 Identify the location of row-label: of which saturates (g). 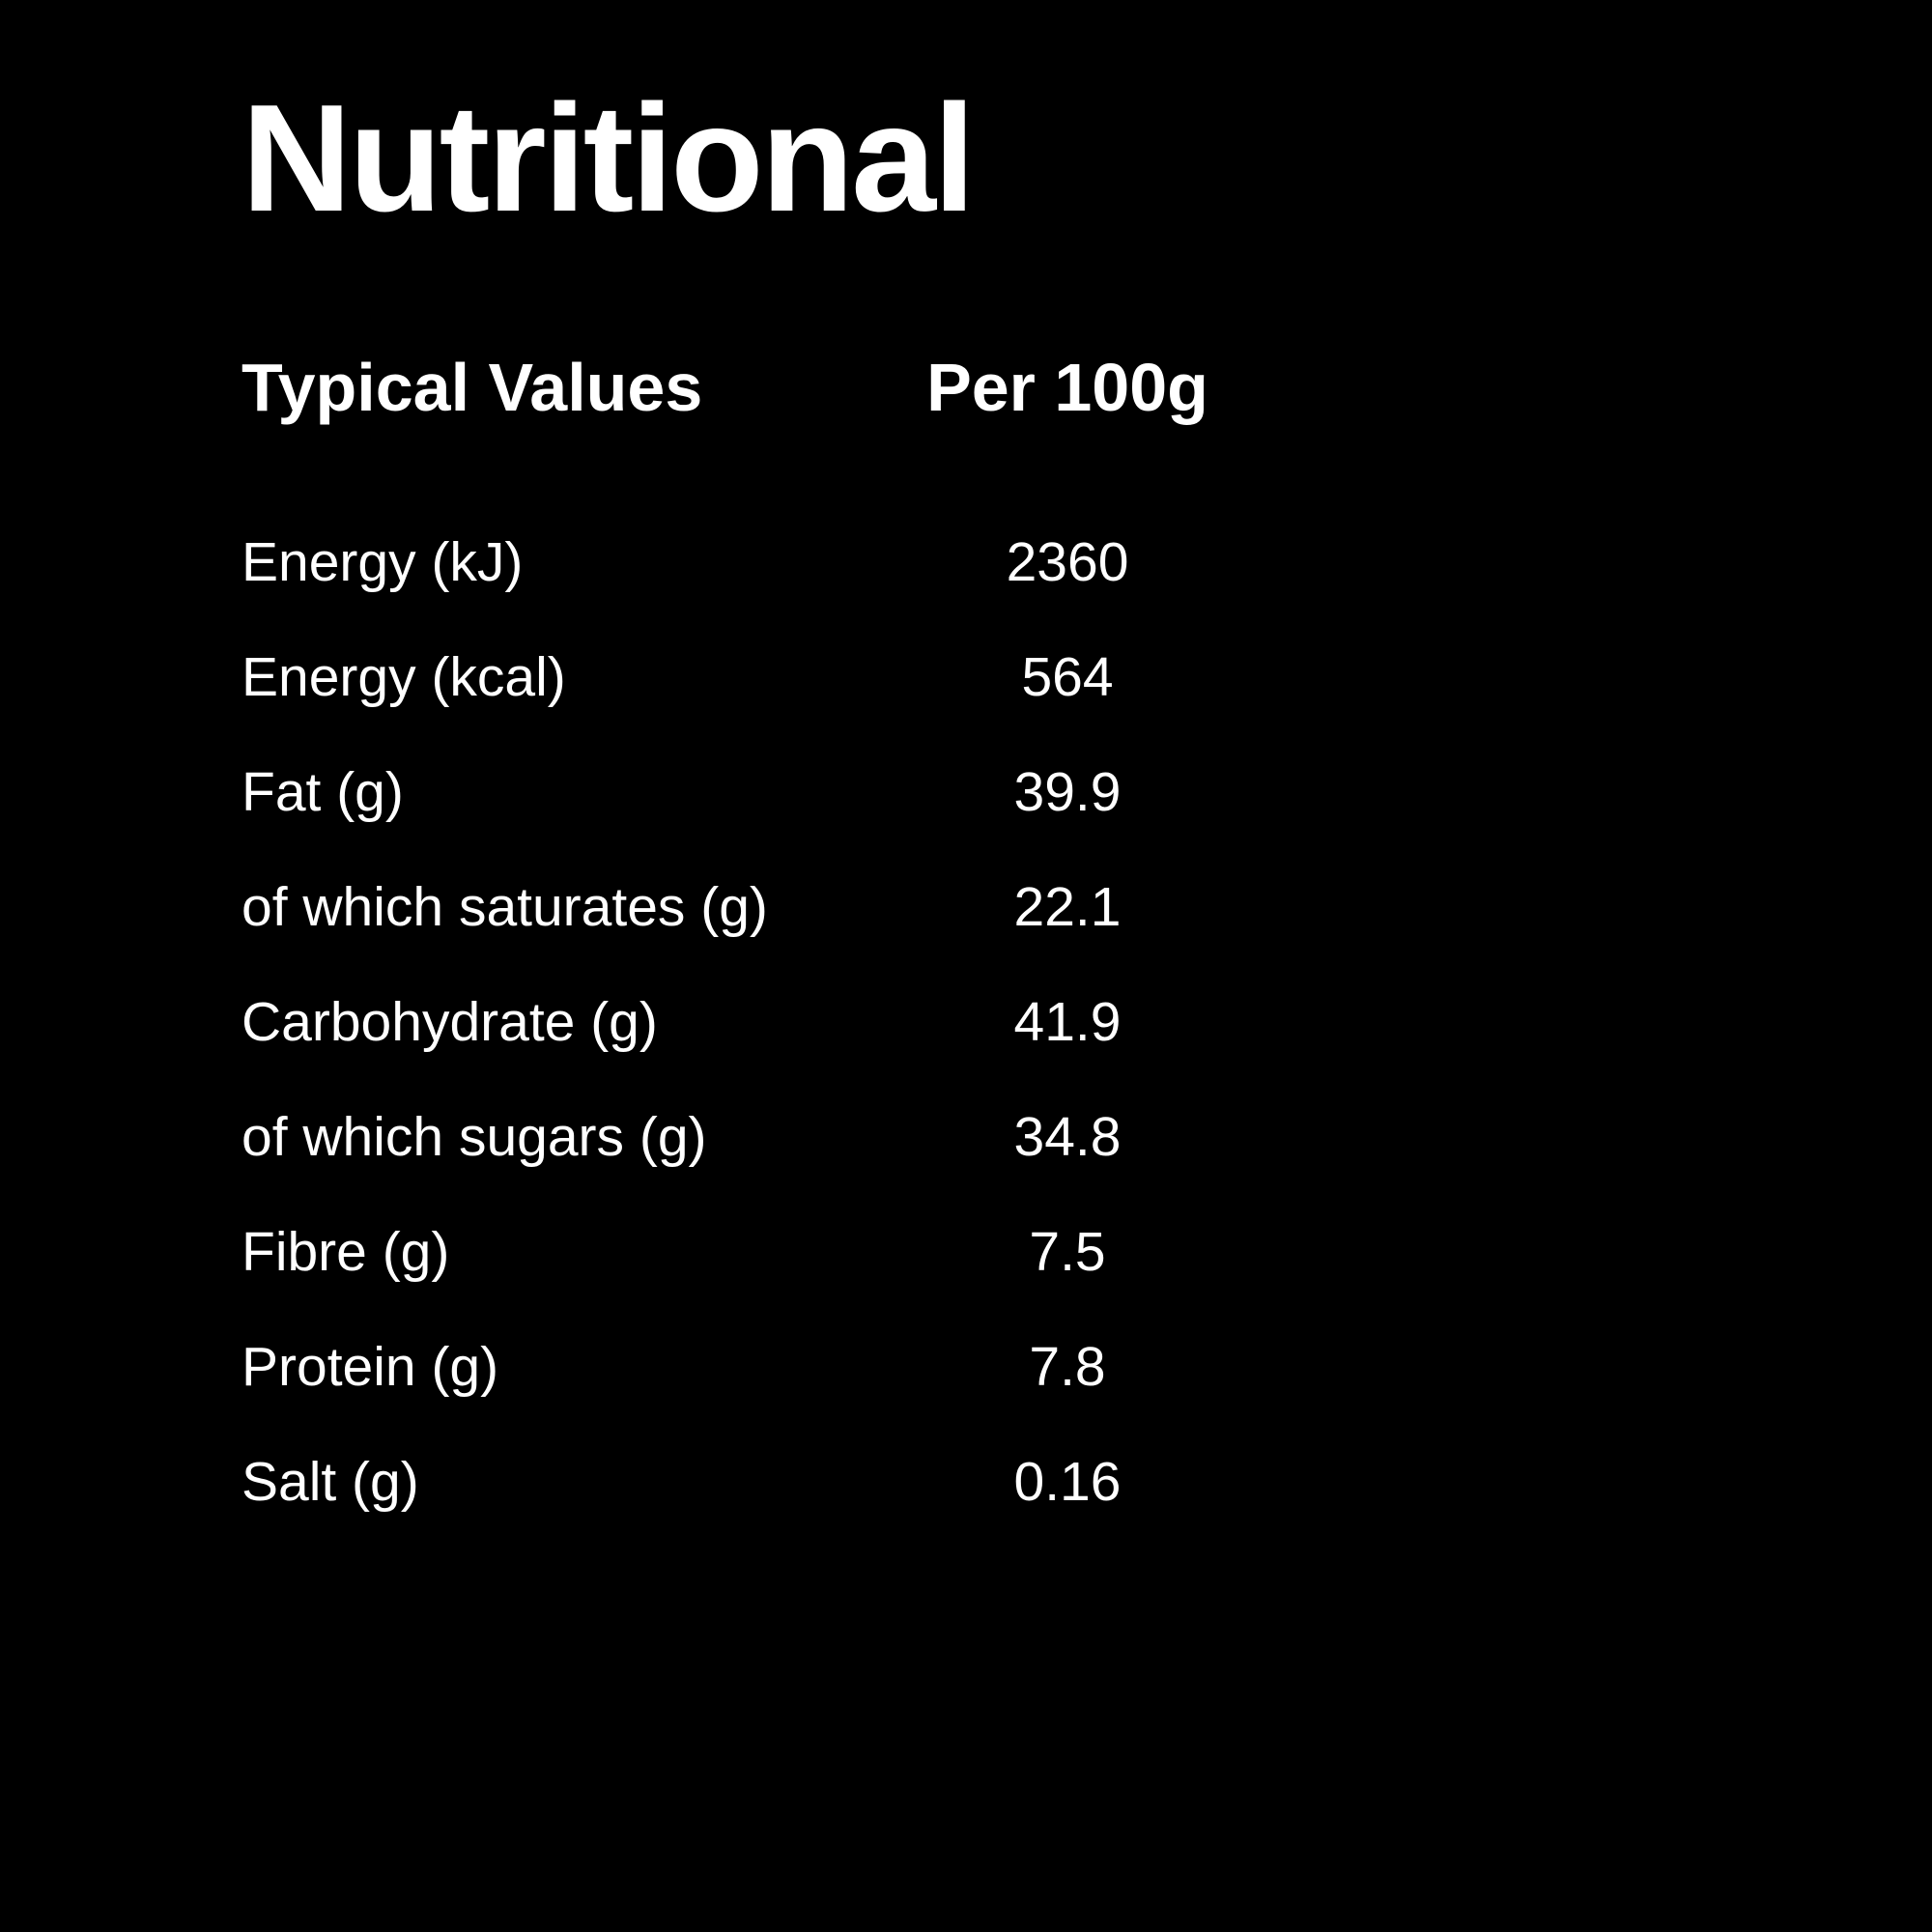
(505, 907).